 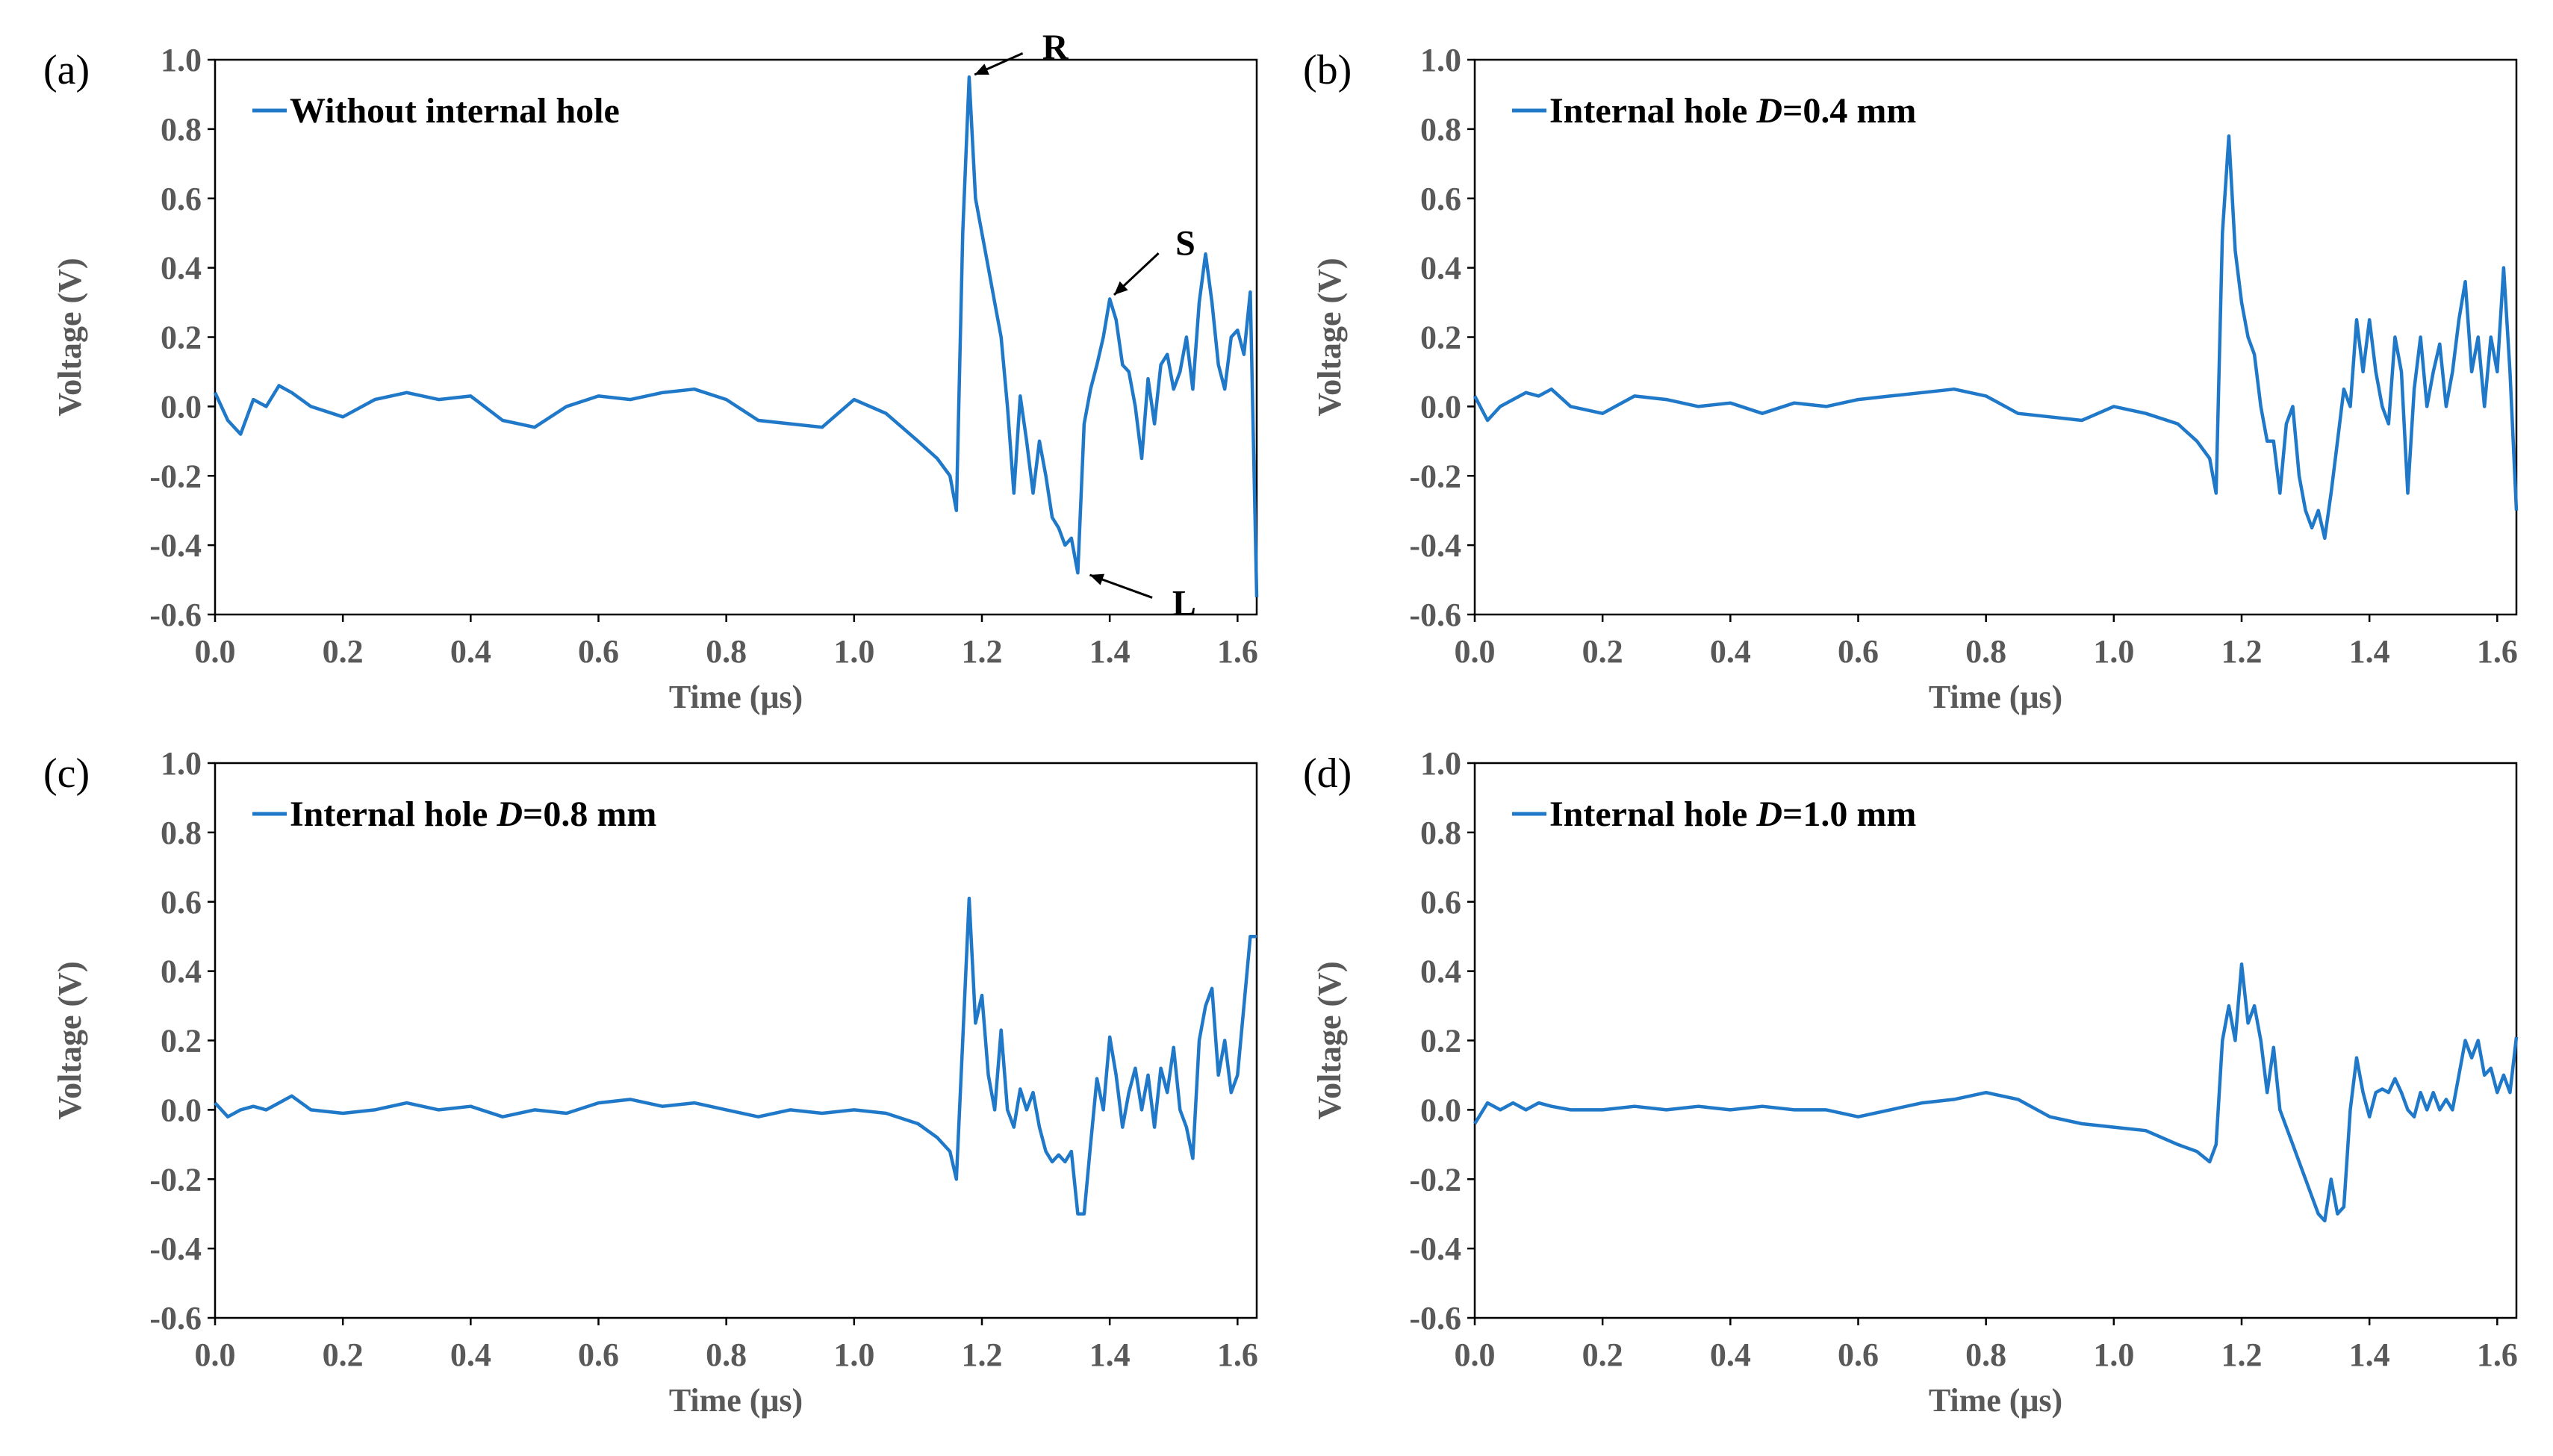 I want to click on legend-label: Internal hole D=0.4 mm, so click(x=1732, y=111).